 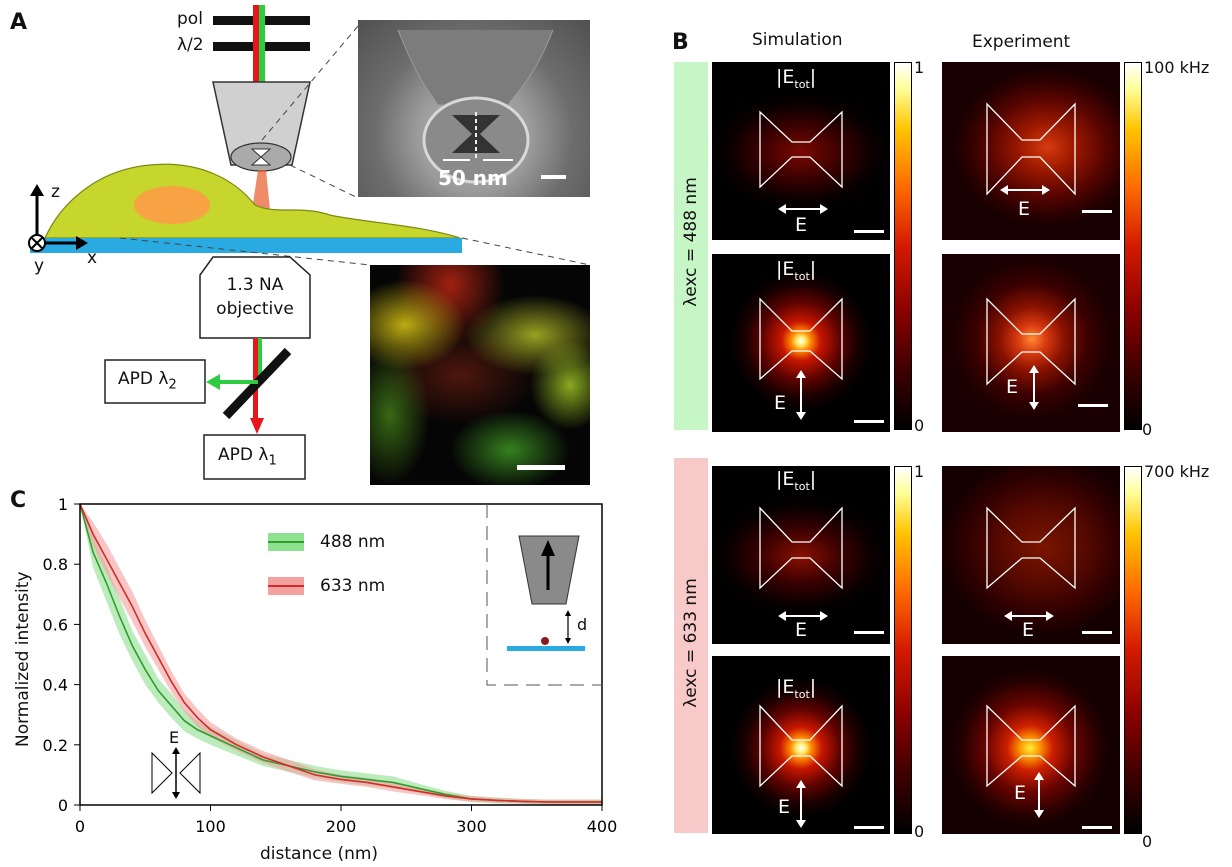 What do you see at coordinates (147, 381) in the screenshot?
I see `apd-lambda2-label: APD λ2` at bounding box center [147, 381].